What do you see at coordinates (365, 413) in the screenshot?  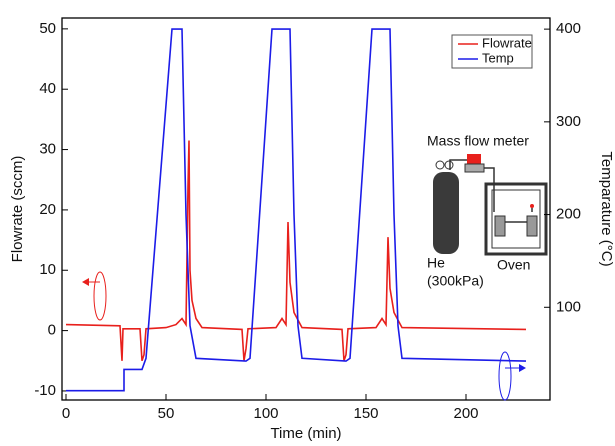 I see `x-tick-label: 150` at bounding box center [365, 413].